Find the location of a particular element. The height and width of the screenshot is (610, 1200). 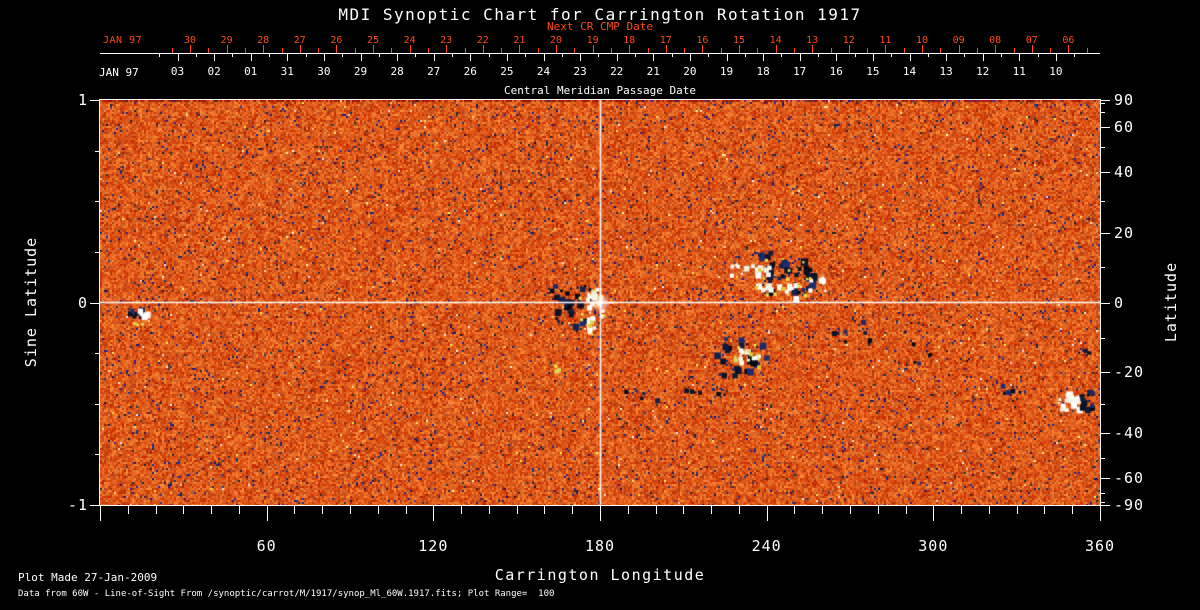

latitude-tick-label: -60 is located at coordinates (1129, 477).